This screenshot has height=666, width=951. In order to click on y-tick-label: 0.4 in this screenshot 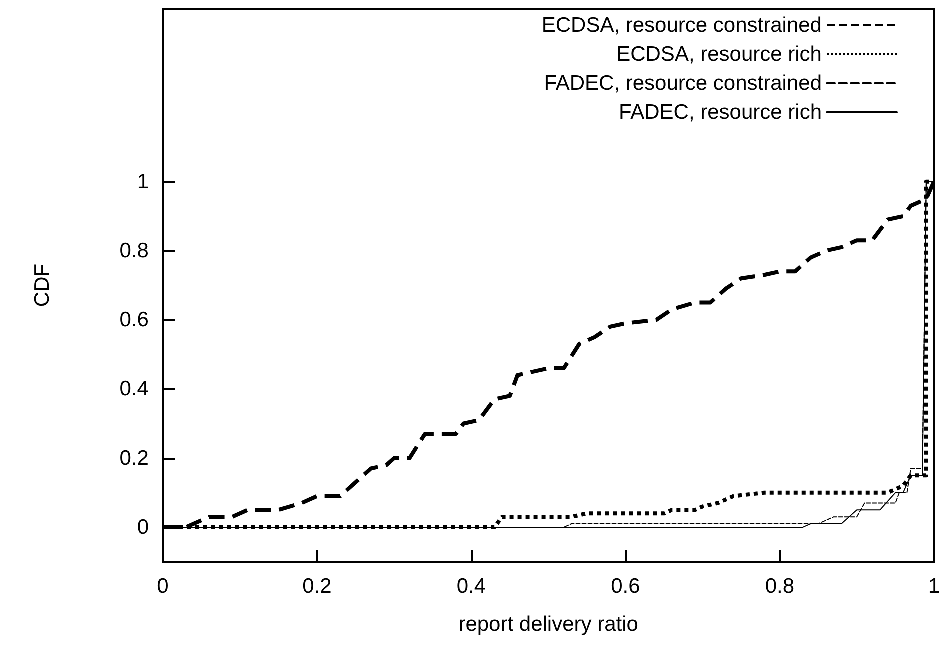, I will do `click(135, 389)`.